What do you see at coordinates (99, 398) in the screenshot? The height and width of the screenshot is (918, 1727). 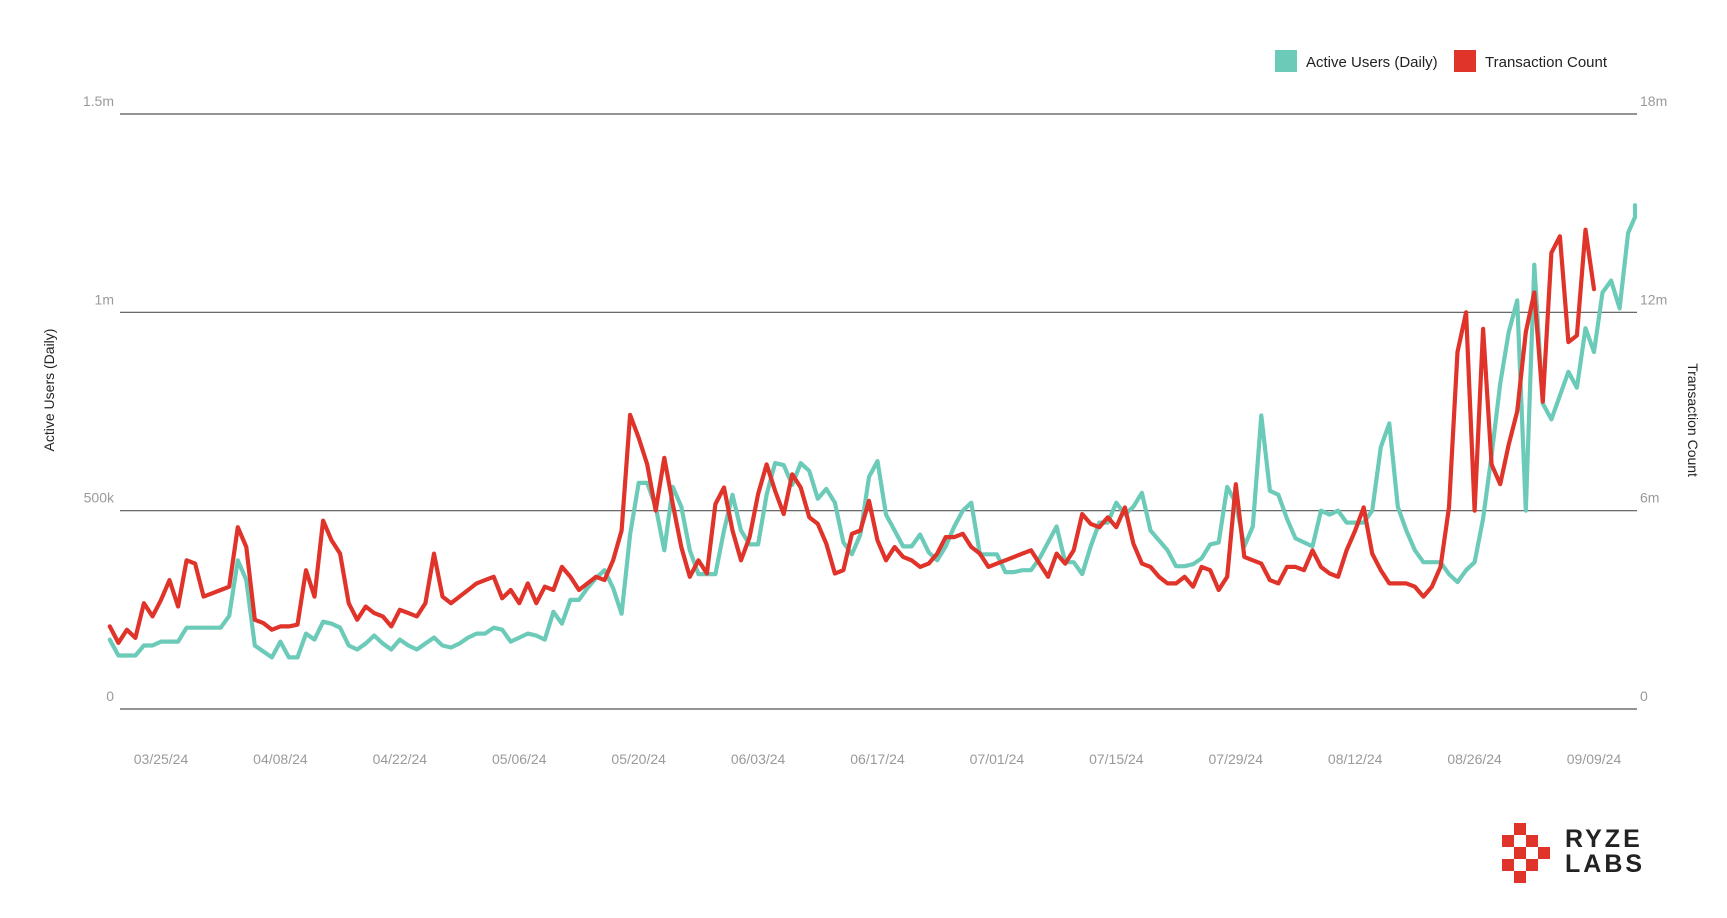 I see `left-axis-ticks: 0 500k 1m 1.5m` at bounding box center [99, 398].